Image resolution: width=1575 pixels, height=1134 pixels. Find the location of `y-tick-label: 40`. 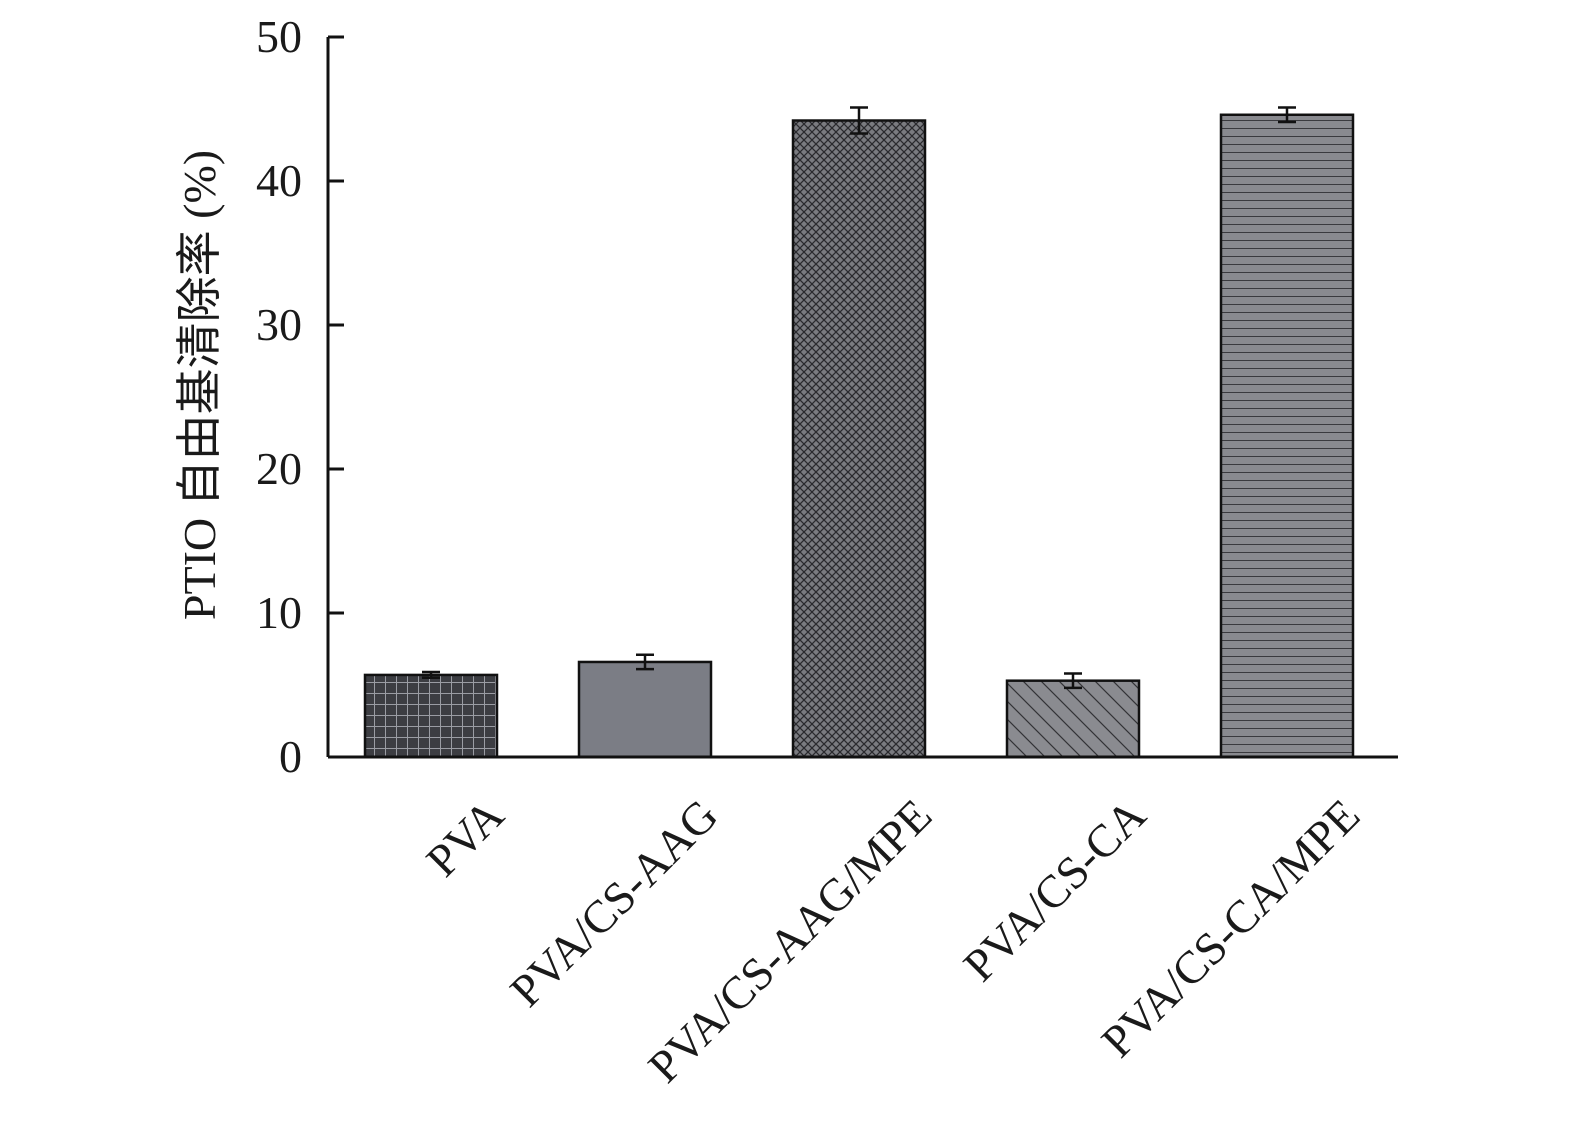

y-tick-label: 40 is located at coordinates (279, 180).